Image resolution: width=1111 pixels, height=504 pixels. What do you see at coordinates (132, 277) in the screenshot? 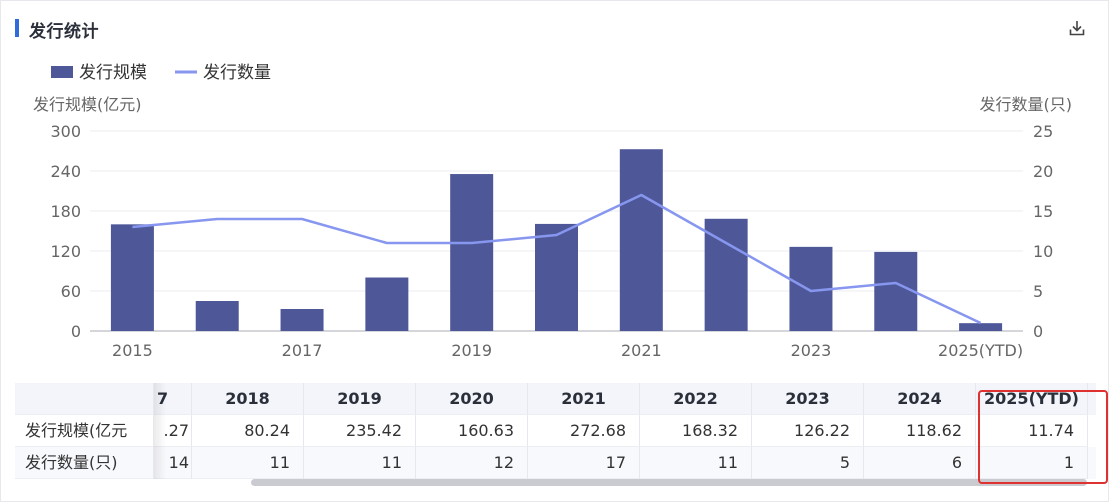
I see `bar-2015` at bounding box center [132, 277].